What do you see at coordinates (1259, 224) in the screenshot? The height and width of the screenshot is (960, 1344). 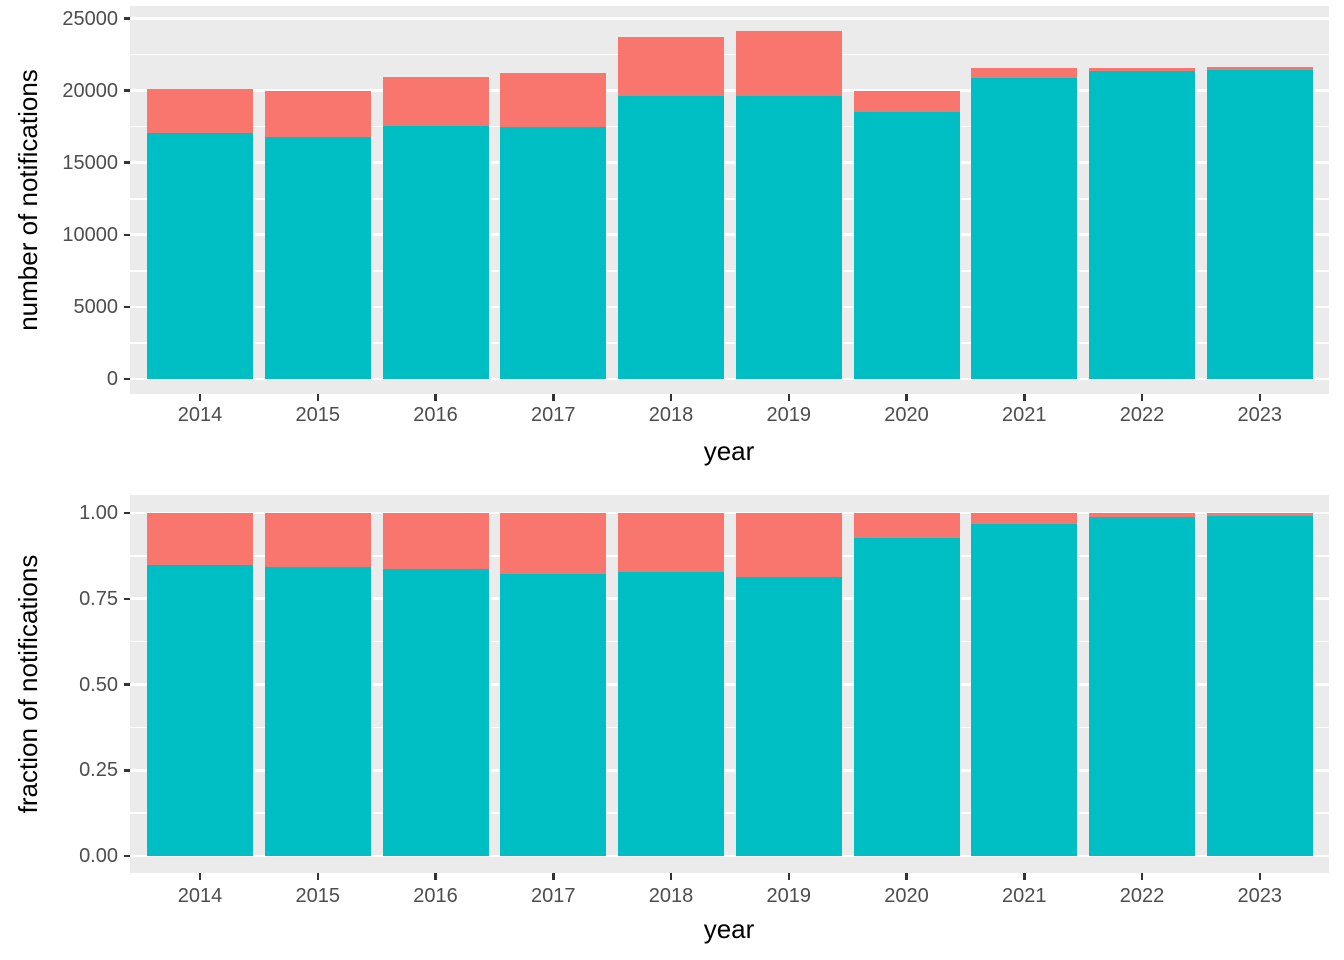 I see `bar-2023-bottom-segment-teal` at bounding box center [1259, 224].